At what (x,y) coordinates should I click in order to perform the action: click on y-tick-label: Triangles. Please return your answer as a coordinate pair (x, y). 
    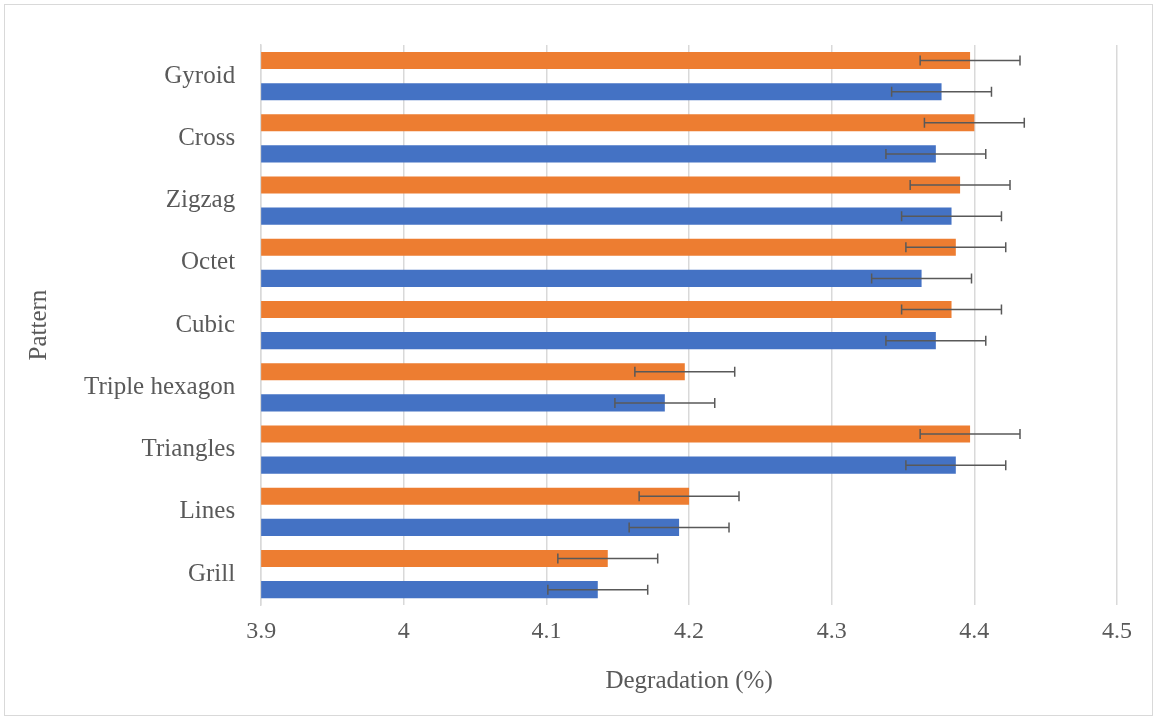
    Looking at the image, I should click on (188, 448).